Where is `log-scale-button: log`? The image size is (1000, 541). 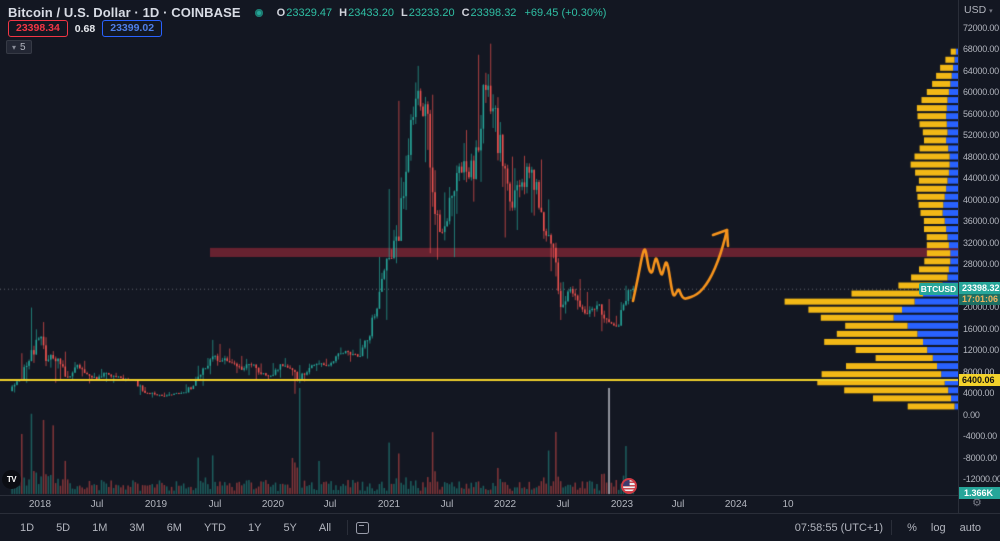
log-scale-button: log is located at coordinates (938, 527).